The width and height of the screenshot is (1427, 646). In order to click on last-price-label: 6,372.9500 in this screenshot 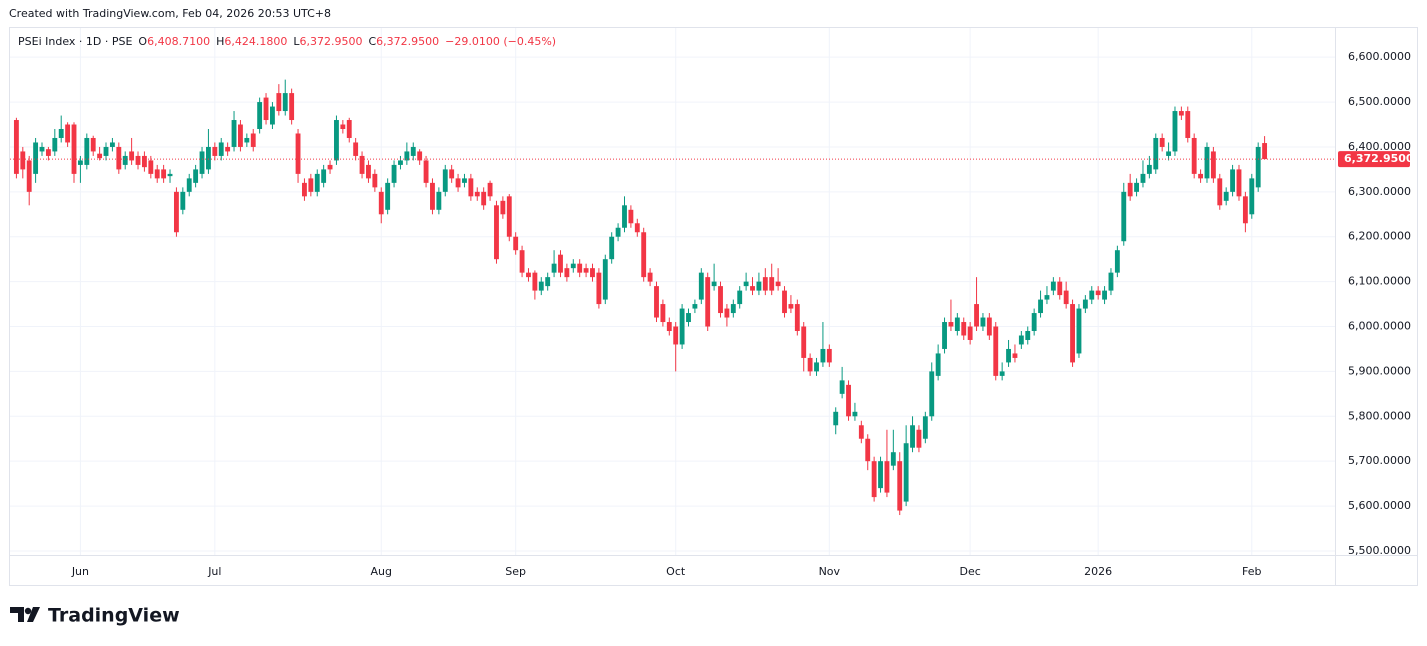, I will do `click(1379, 158)`.